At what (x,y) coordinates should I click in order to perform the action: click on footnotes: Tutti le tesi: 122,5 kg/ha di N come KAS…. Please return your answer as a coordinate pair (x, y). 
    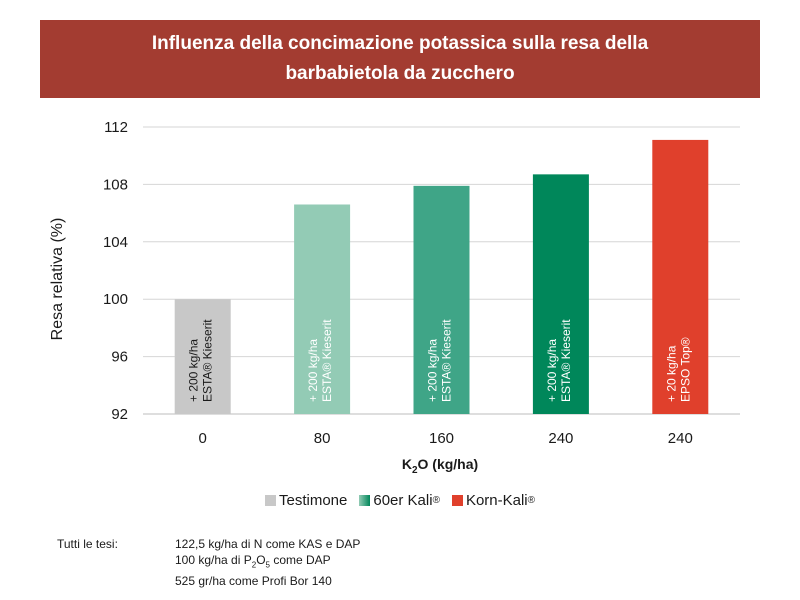
    Looking at the image, I should click on (208, 562).